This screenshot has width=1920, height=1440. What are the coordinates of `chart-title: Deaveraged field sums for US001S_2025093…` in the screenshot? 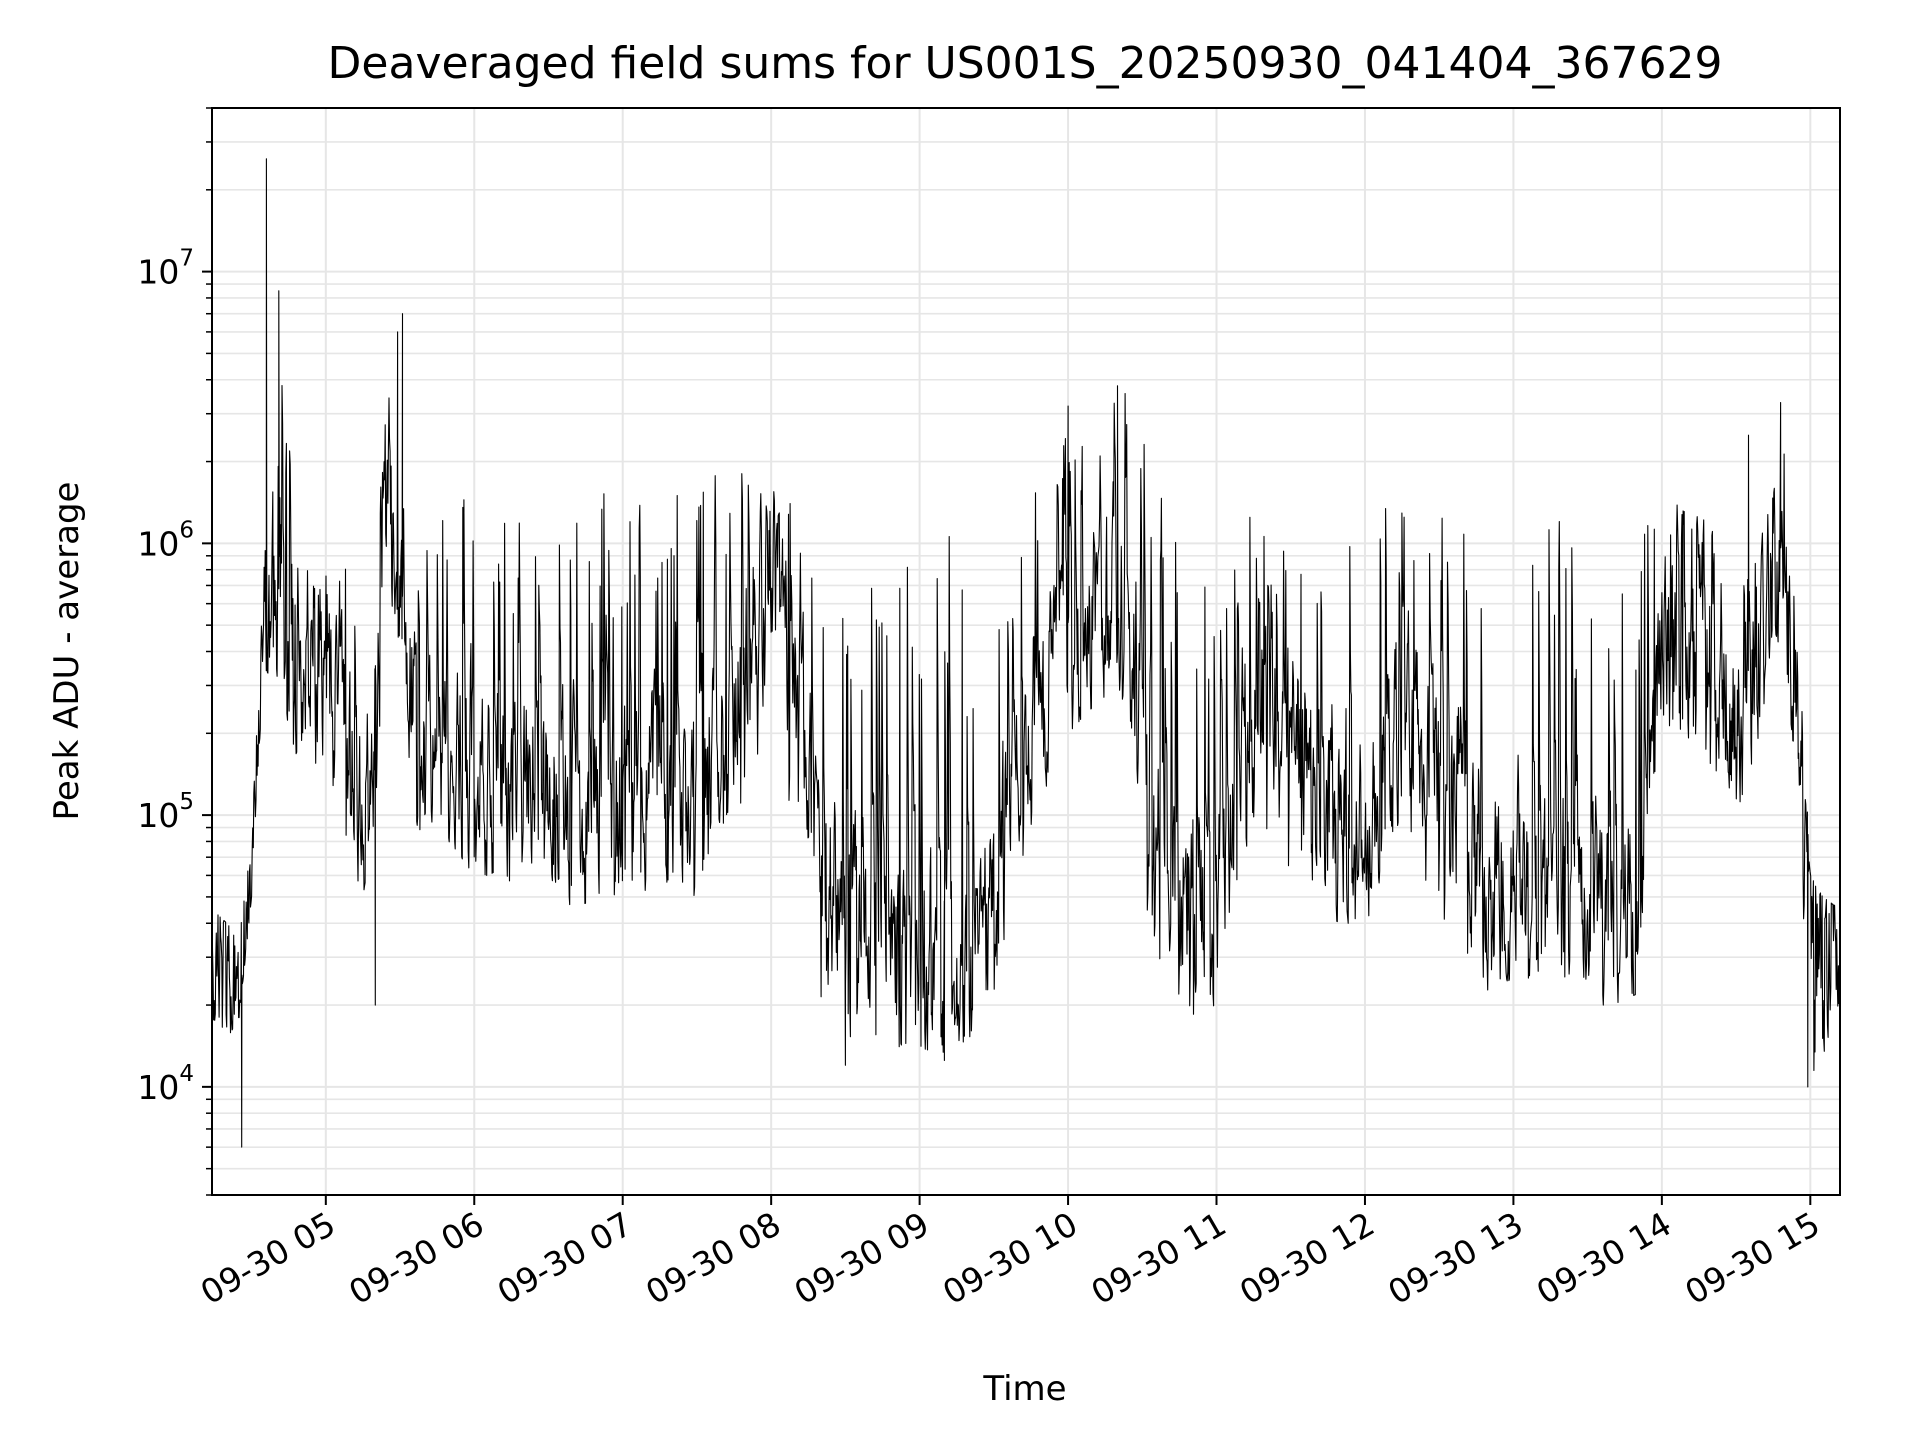 It's located at (1025, 63).